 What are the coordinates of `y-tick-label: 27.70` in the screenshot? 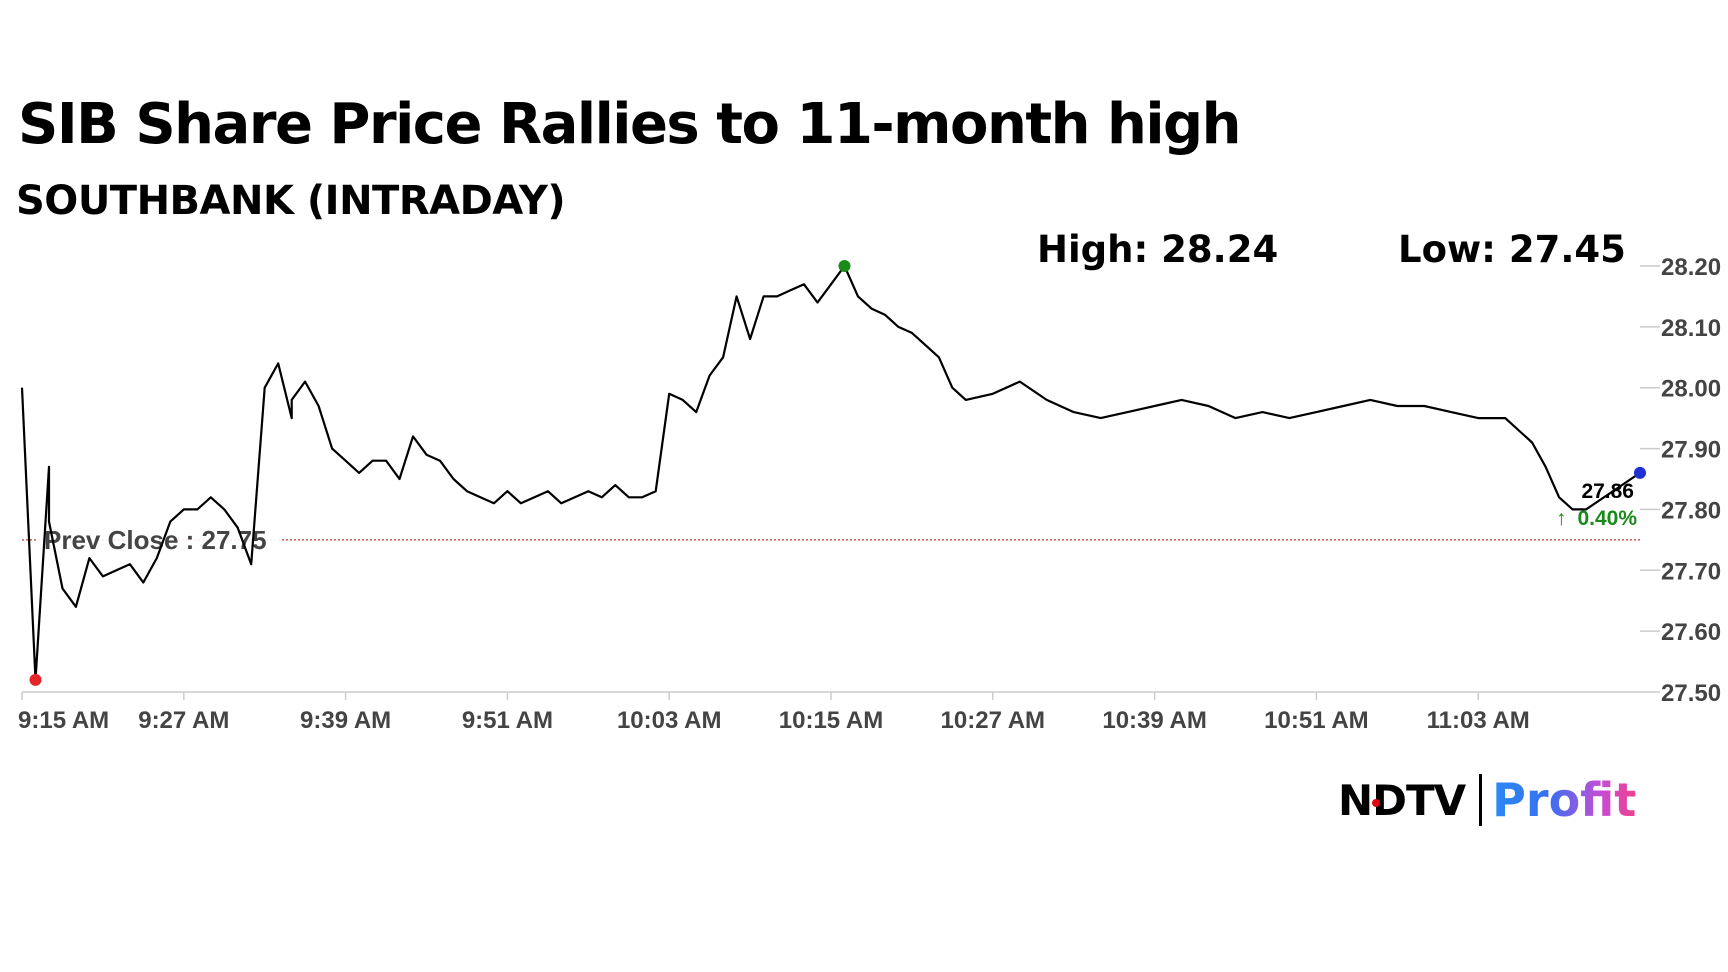 It's located at (1691, 571).